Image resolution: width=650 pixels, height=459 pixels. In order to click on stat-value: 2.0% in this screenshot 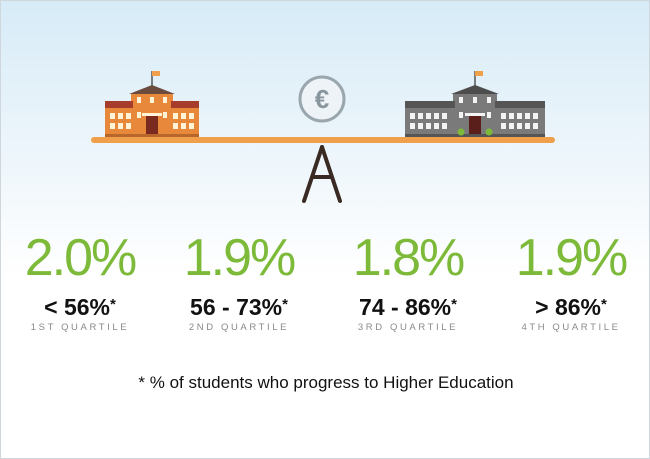, I will do `click(81, 258)`.